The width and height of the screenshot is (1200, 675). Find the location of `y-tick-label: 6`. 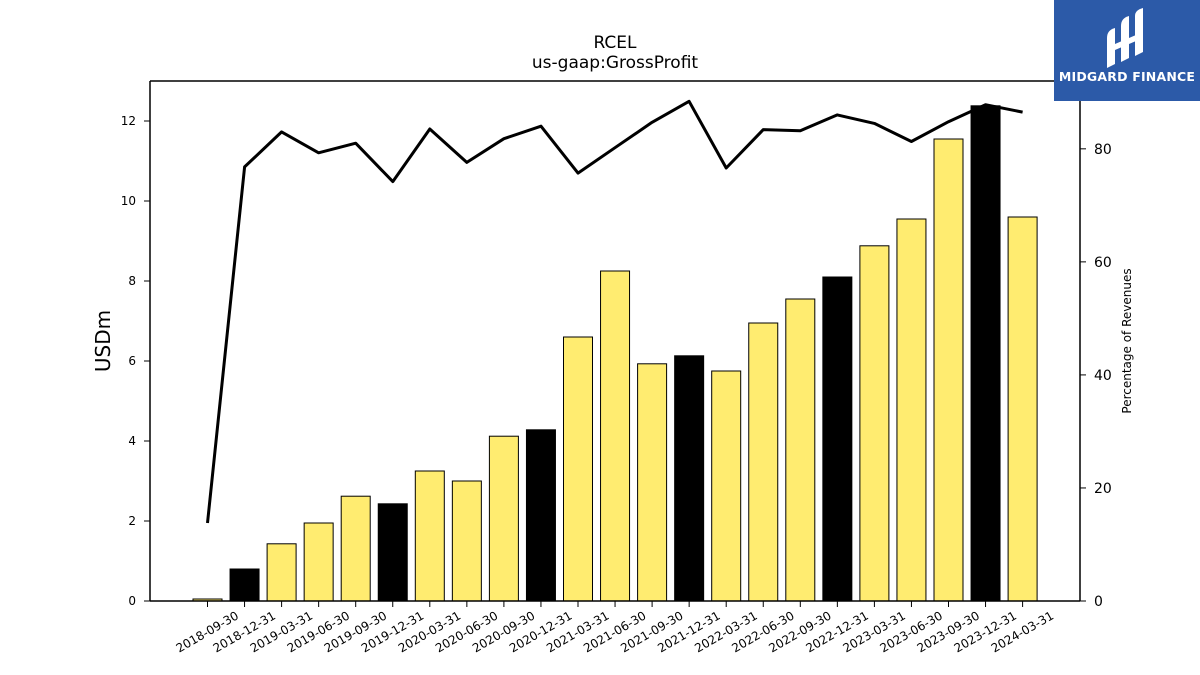

y-tick-label: 6 is located at coordinates (132, 361).